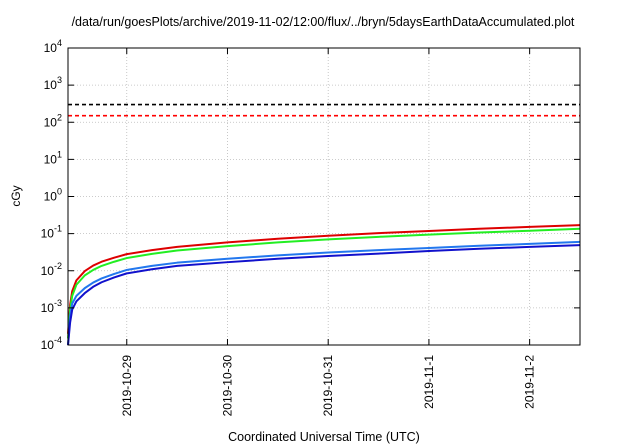 Image resolution: width=640 pixels, height=448 pixels. I want to click on y-tick-exponent: 2, so click(59, 117).